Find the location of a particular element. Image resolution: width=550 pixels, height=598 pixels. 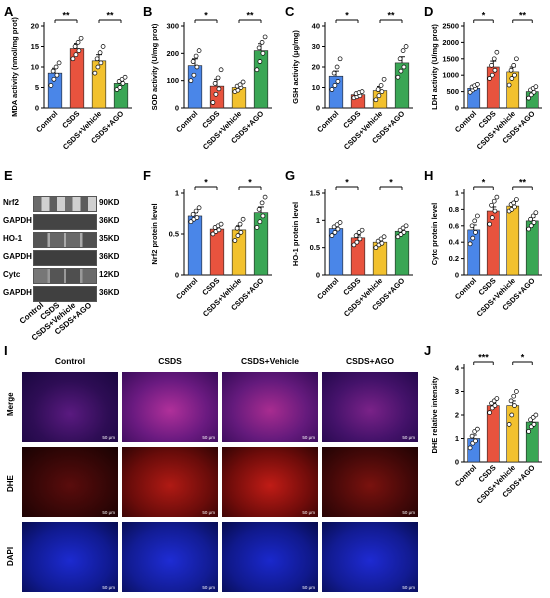

micrograph-merge-vehicle: 50 μm is located at coordinates (270, 407).